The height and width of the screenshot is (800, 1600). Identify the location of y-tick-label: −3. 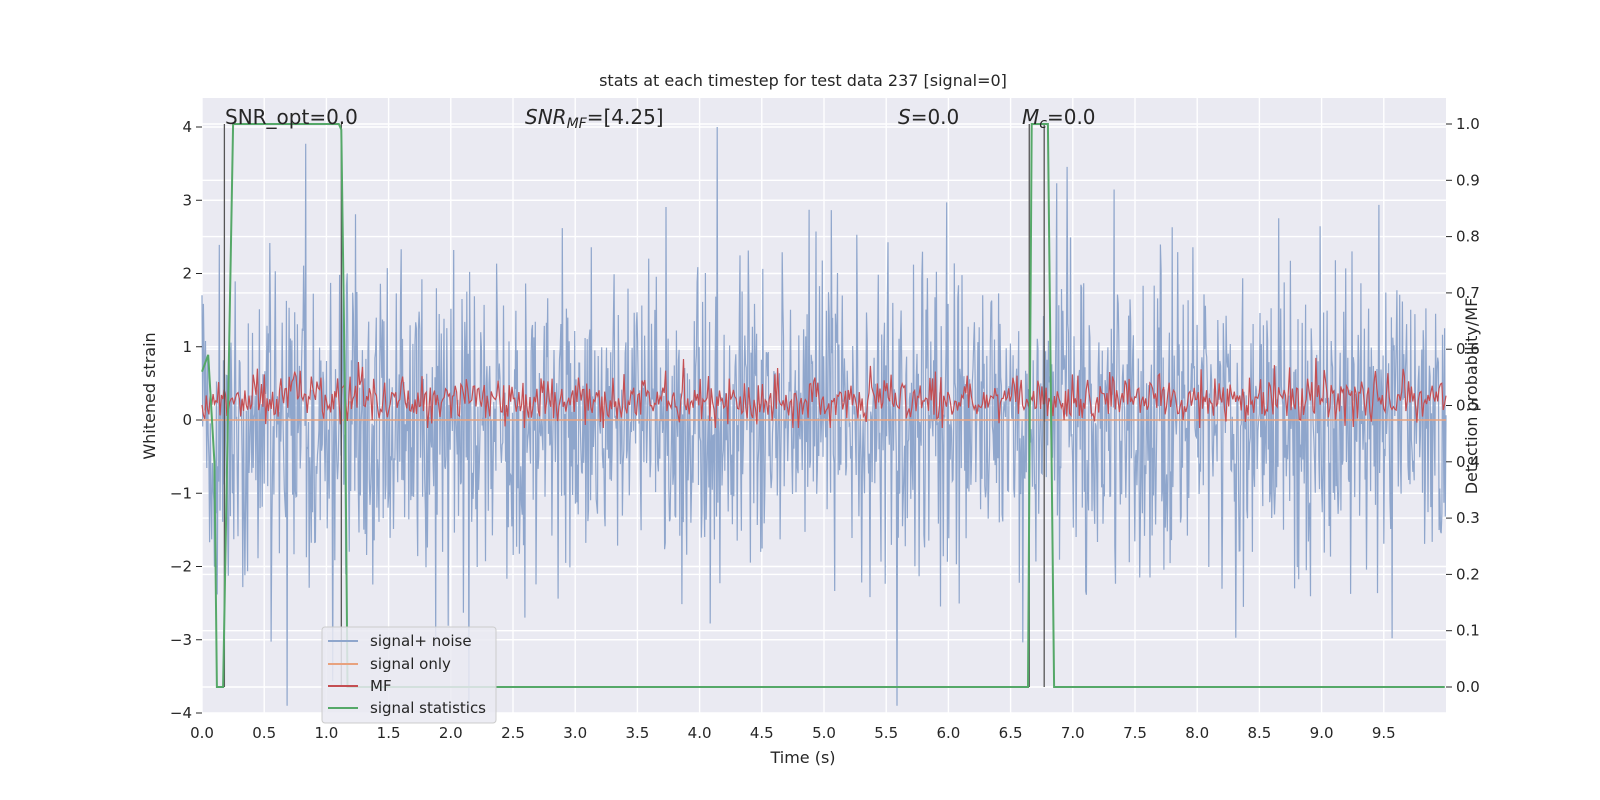
(181, 640).